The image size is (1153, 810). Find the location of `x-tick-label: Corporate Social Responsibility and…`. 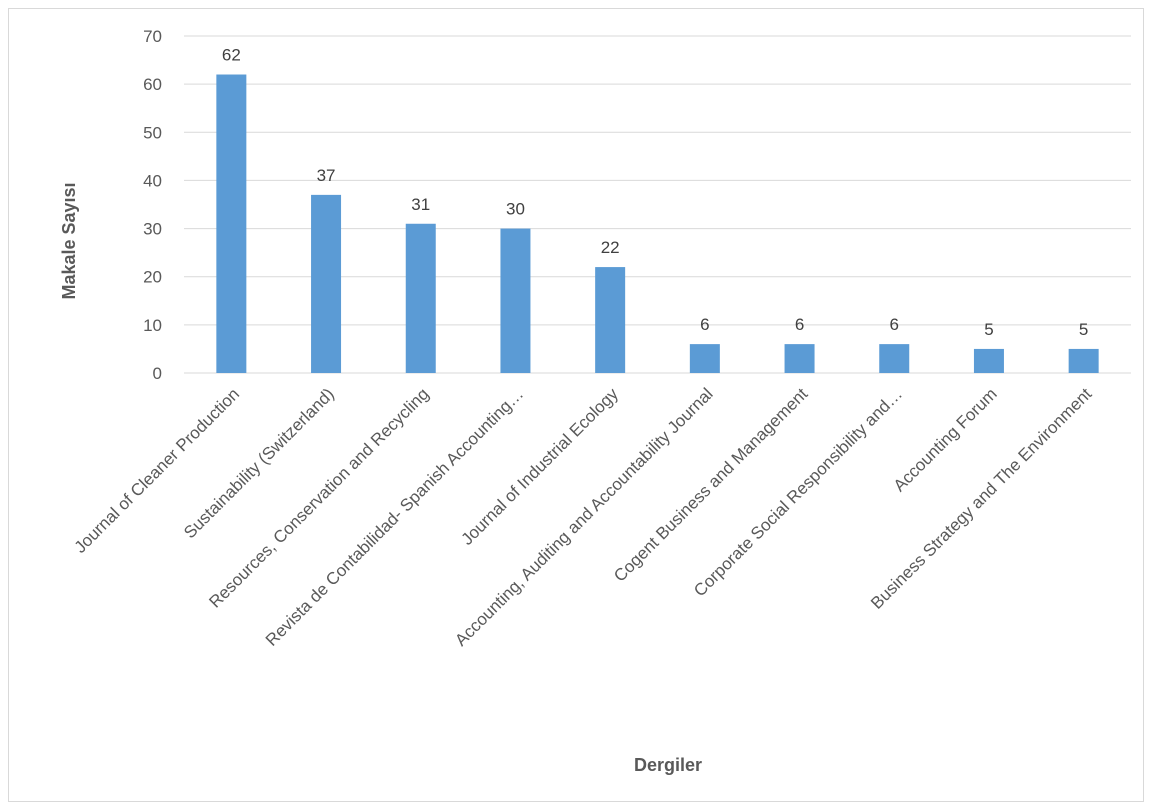

x-tick-label: Corporate Social Responsibility and… is located at coordinates (798, 492).